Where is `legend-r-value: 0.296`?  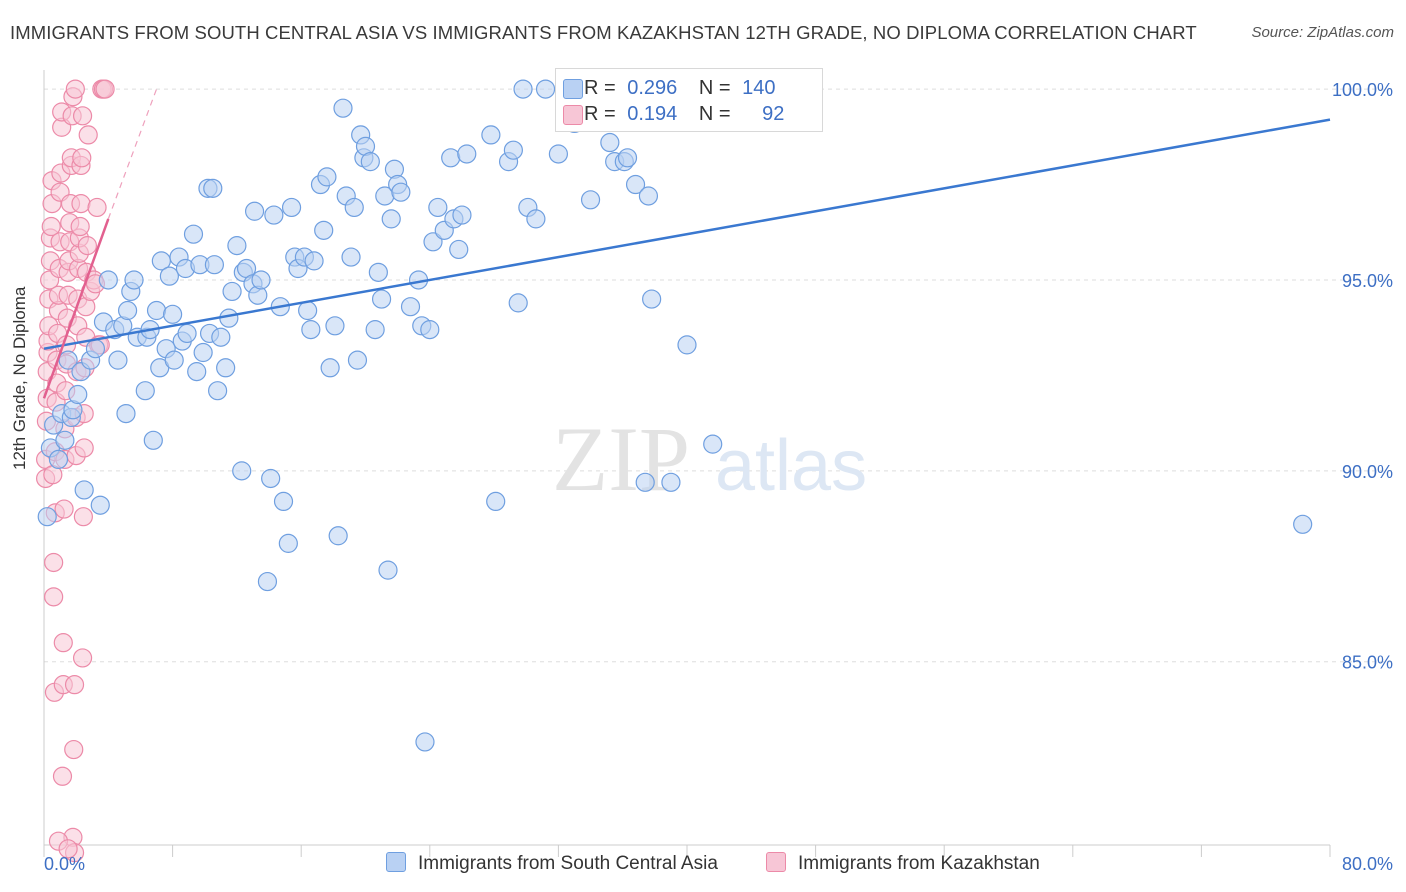 legend-r-value: 0.296 is located at coordinates (652, 88).